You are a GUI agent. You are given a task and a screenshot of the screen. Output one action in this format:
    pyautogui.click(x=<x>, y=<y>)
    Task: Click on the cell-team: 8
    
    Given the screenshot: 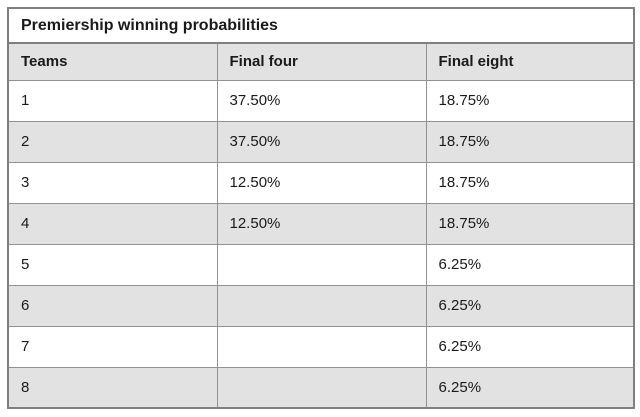 What is the action you would take?
    pyautogui.click(x=112, y=387)
    